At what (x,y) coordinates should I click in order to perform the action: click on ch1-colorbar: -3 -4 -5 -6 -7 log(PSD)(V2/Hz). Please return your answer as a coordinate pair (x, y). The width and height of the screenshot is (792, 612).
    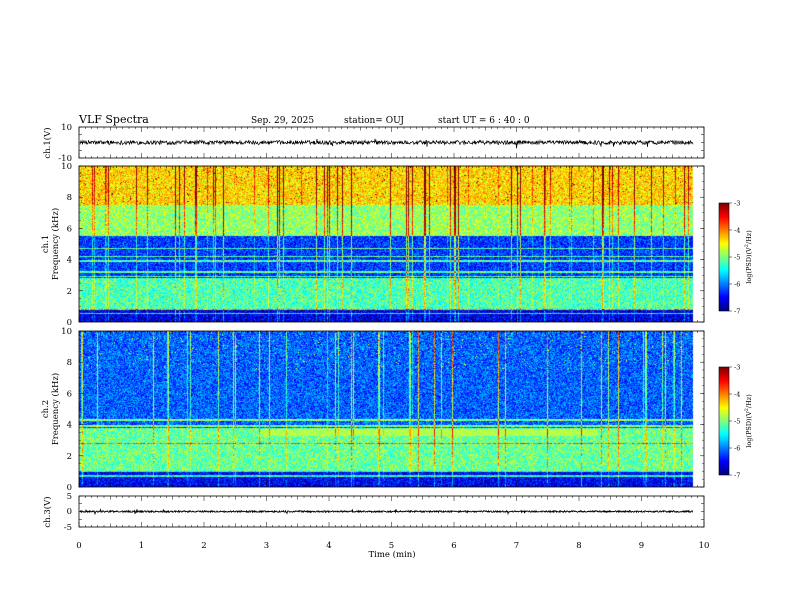
    Looking at the image, I should click on (735, 258).